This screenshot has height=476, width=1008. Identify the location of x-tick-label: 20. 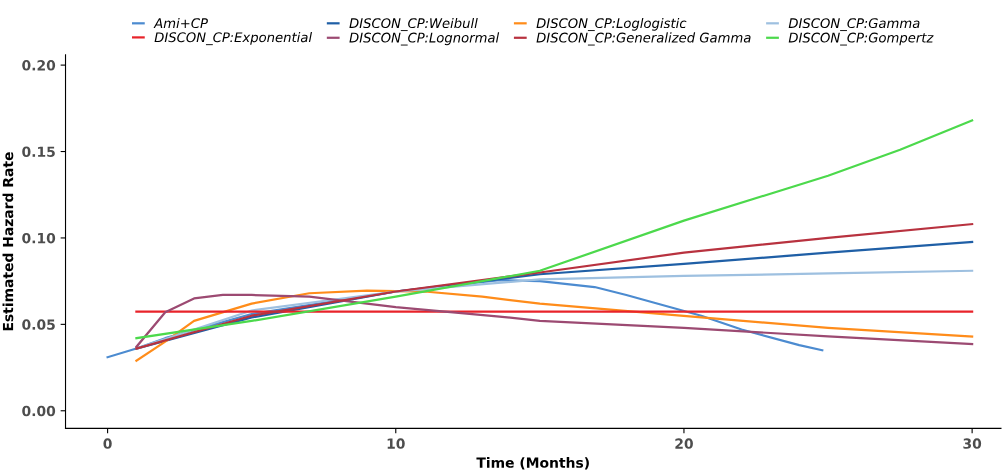
(684, 443).